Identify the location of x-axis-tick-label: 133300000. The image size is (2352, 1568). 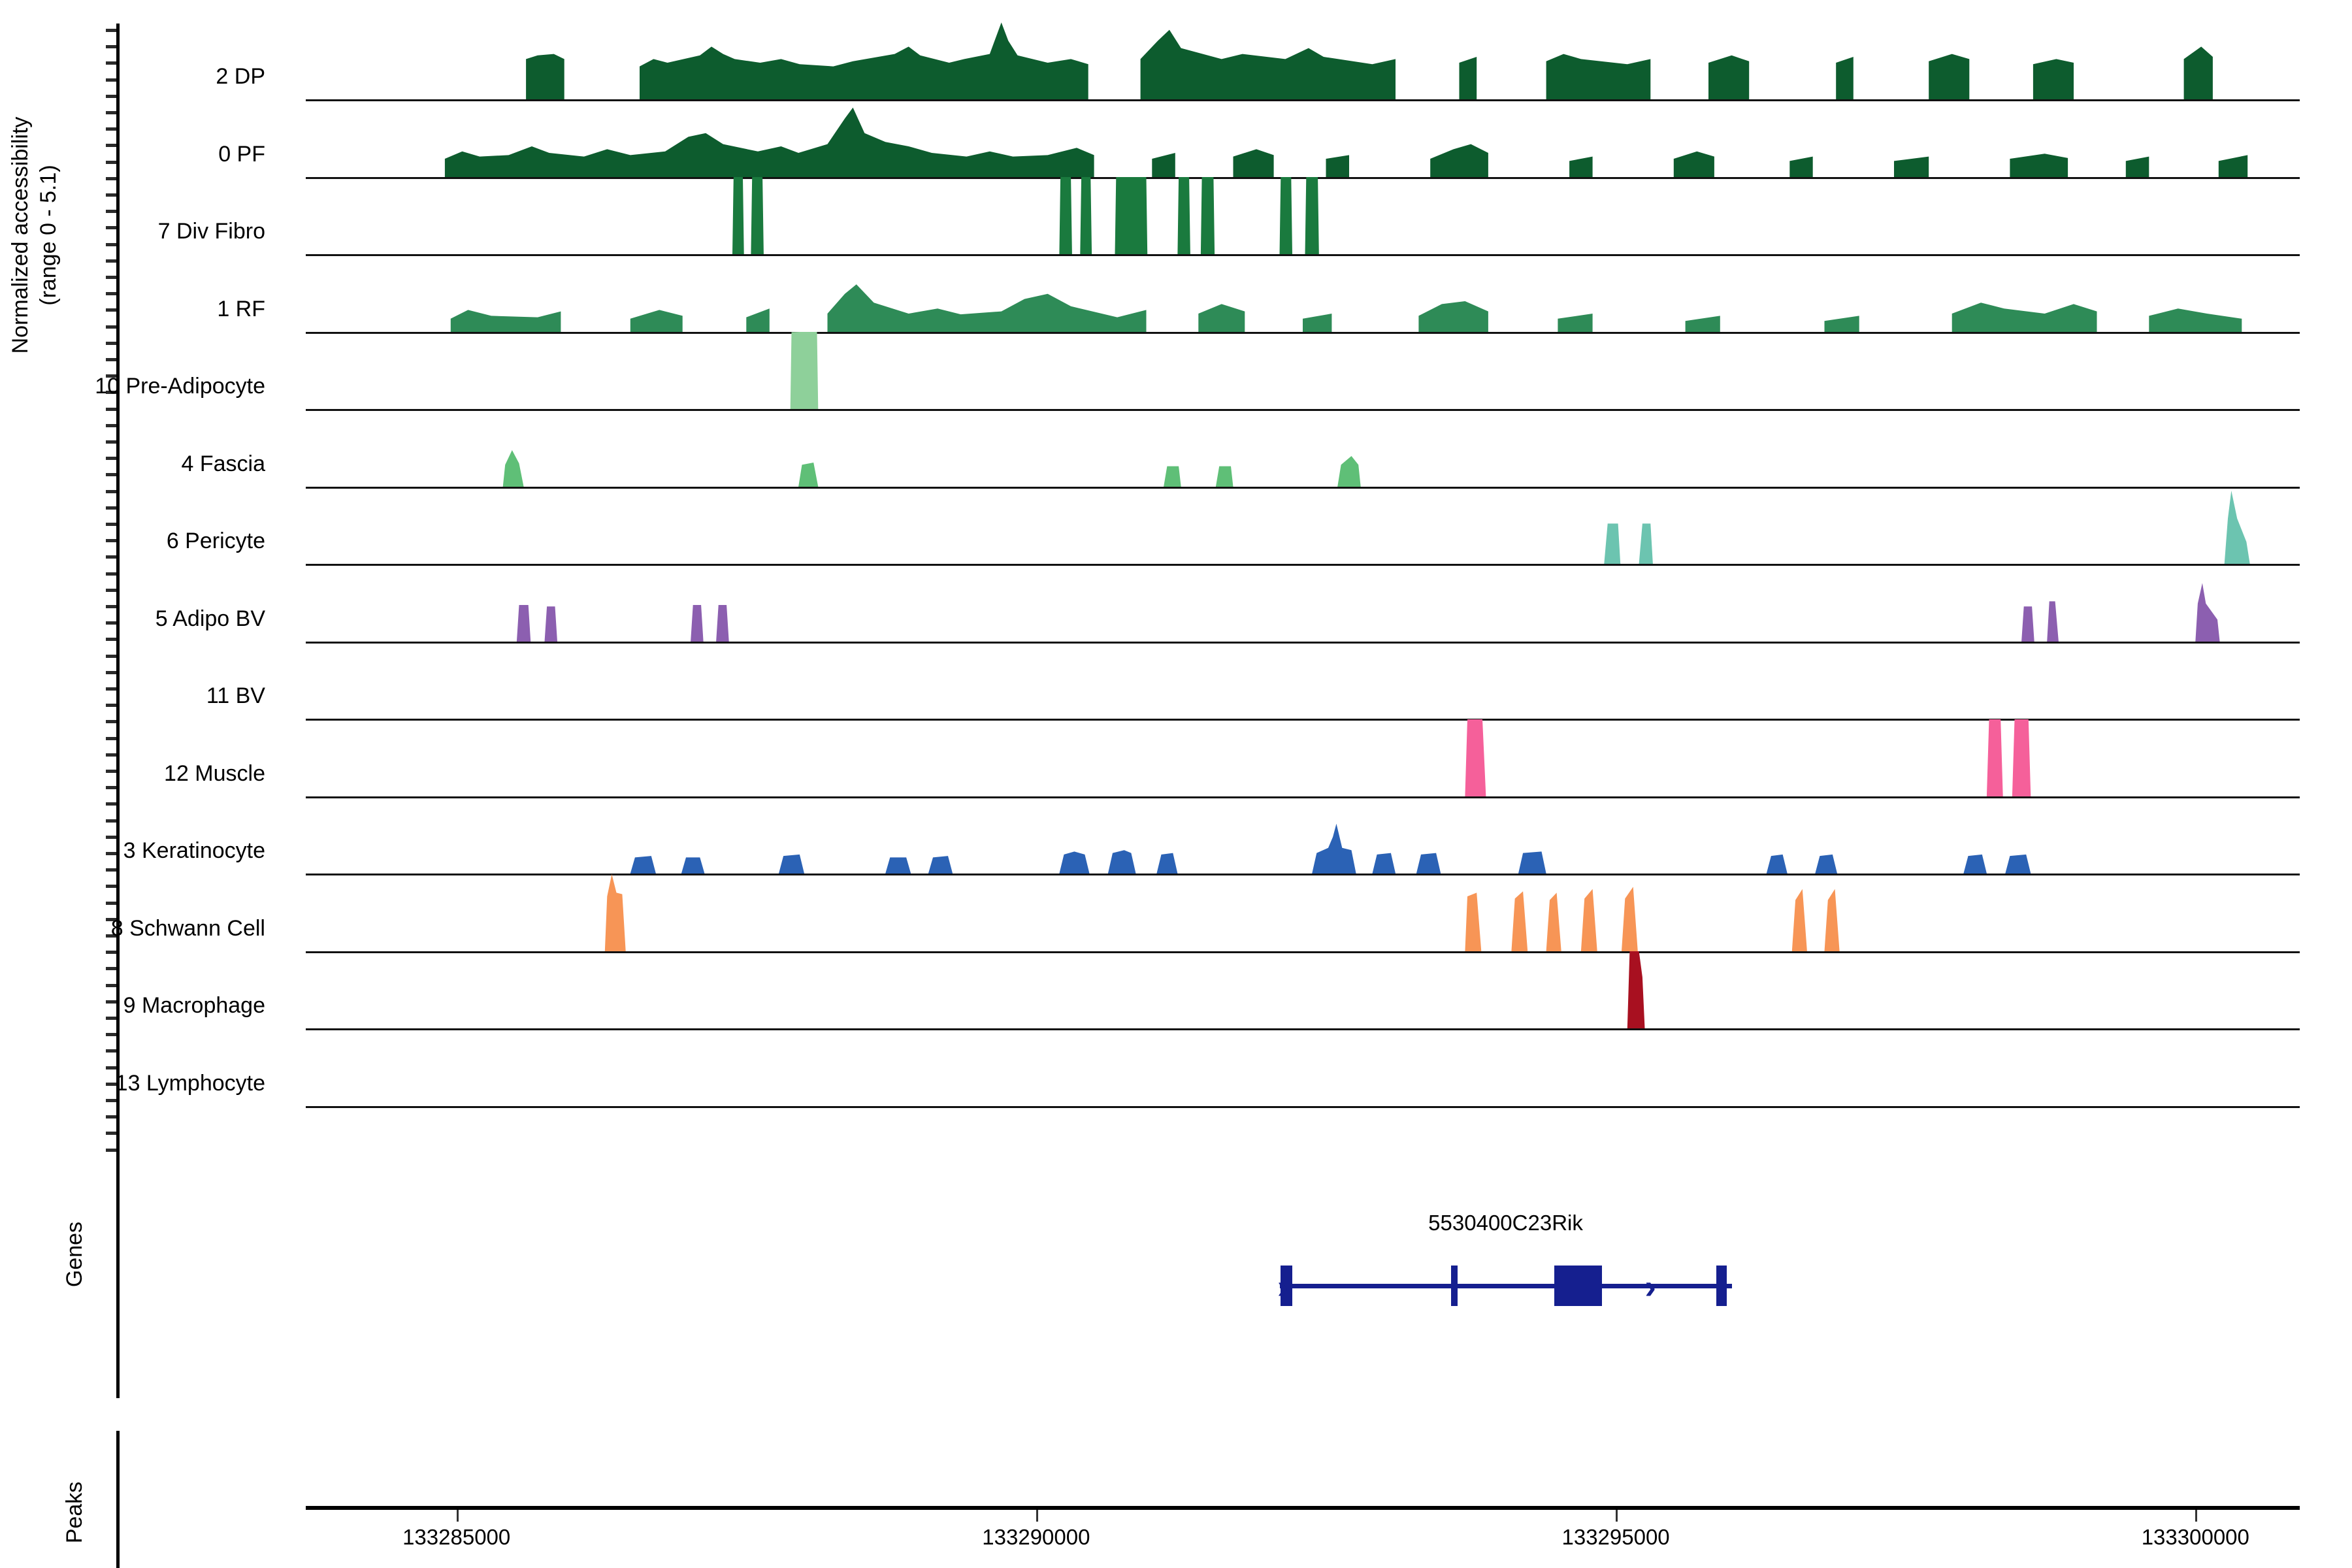
(2195, 1537).